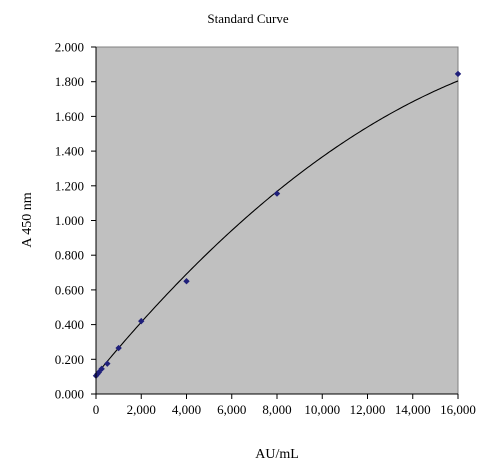 This screenshot has width=486, height=474. Describe the element at coordinates (247, 18) in the screenshot. I see `chart-title: Standard Curve` at that location.